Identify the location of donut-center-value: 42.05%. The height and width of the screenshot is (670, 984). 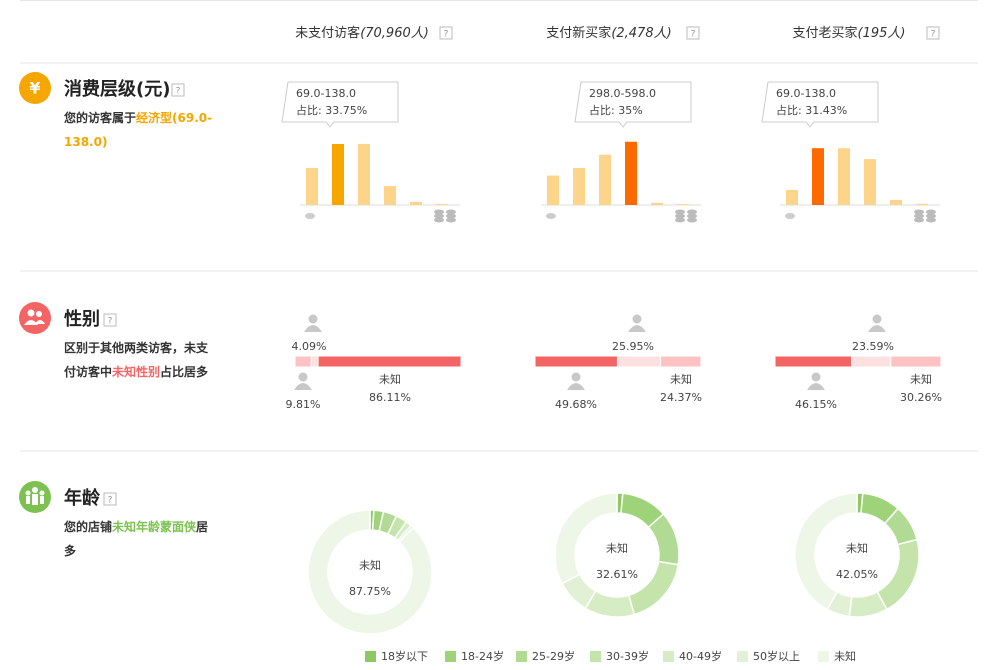
(857, 574).